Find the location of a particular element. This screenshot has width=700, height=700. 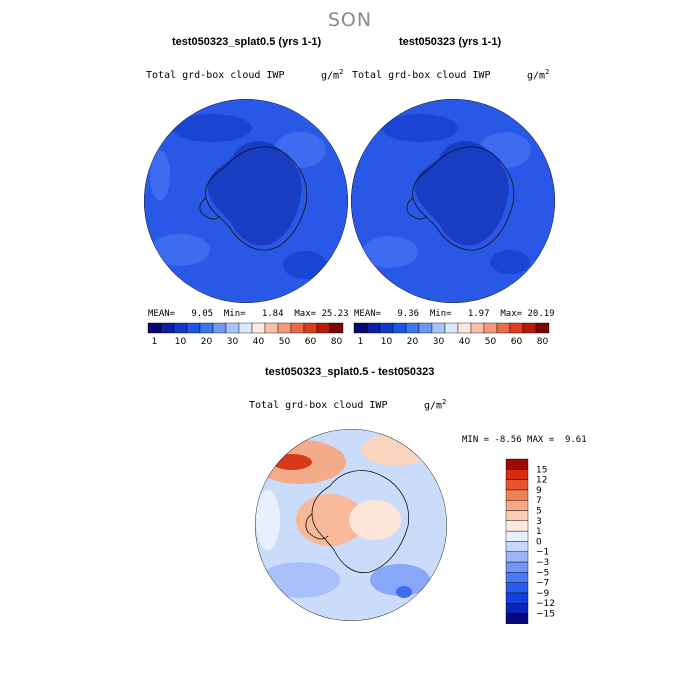

polar-map-left is located at coordinates (246, 201).